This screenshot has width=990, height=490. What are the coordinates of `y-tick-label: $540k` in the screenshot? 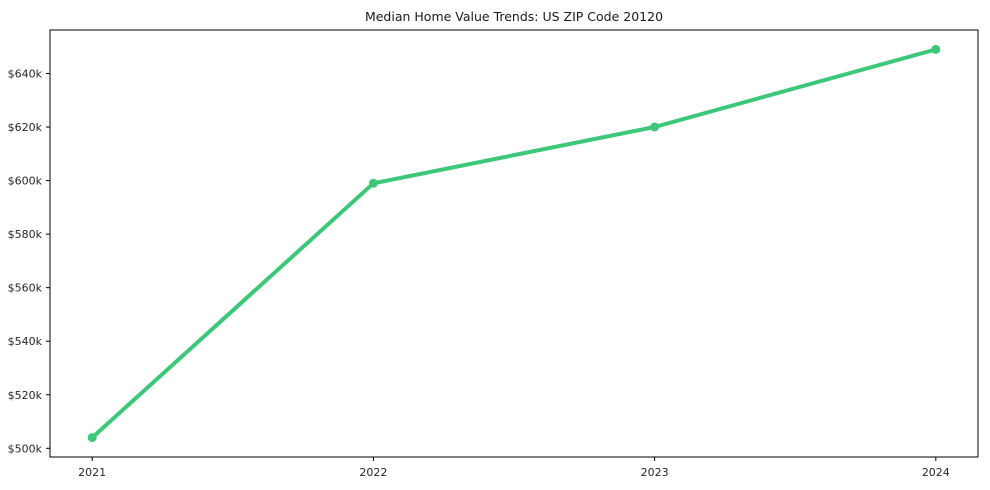 It's located at (25, 341).